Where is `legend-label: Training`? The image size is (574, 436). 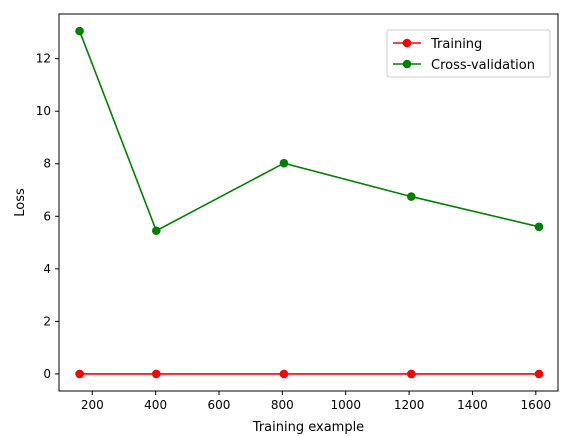 legend-label: Training is located at coordinates (456, 44).